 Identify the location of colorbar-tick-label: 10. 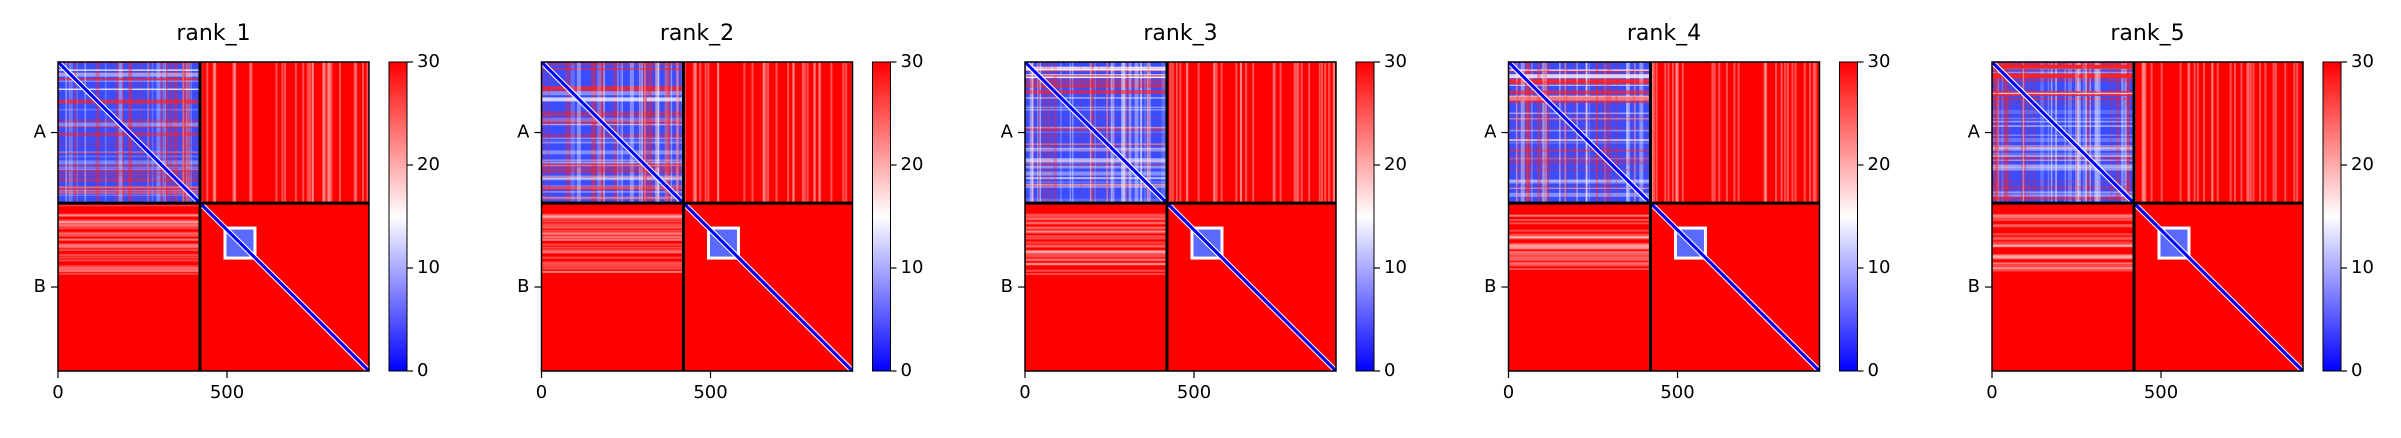
(2362, 267).